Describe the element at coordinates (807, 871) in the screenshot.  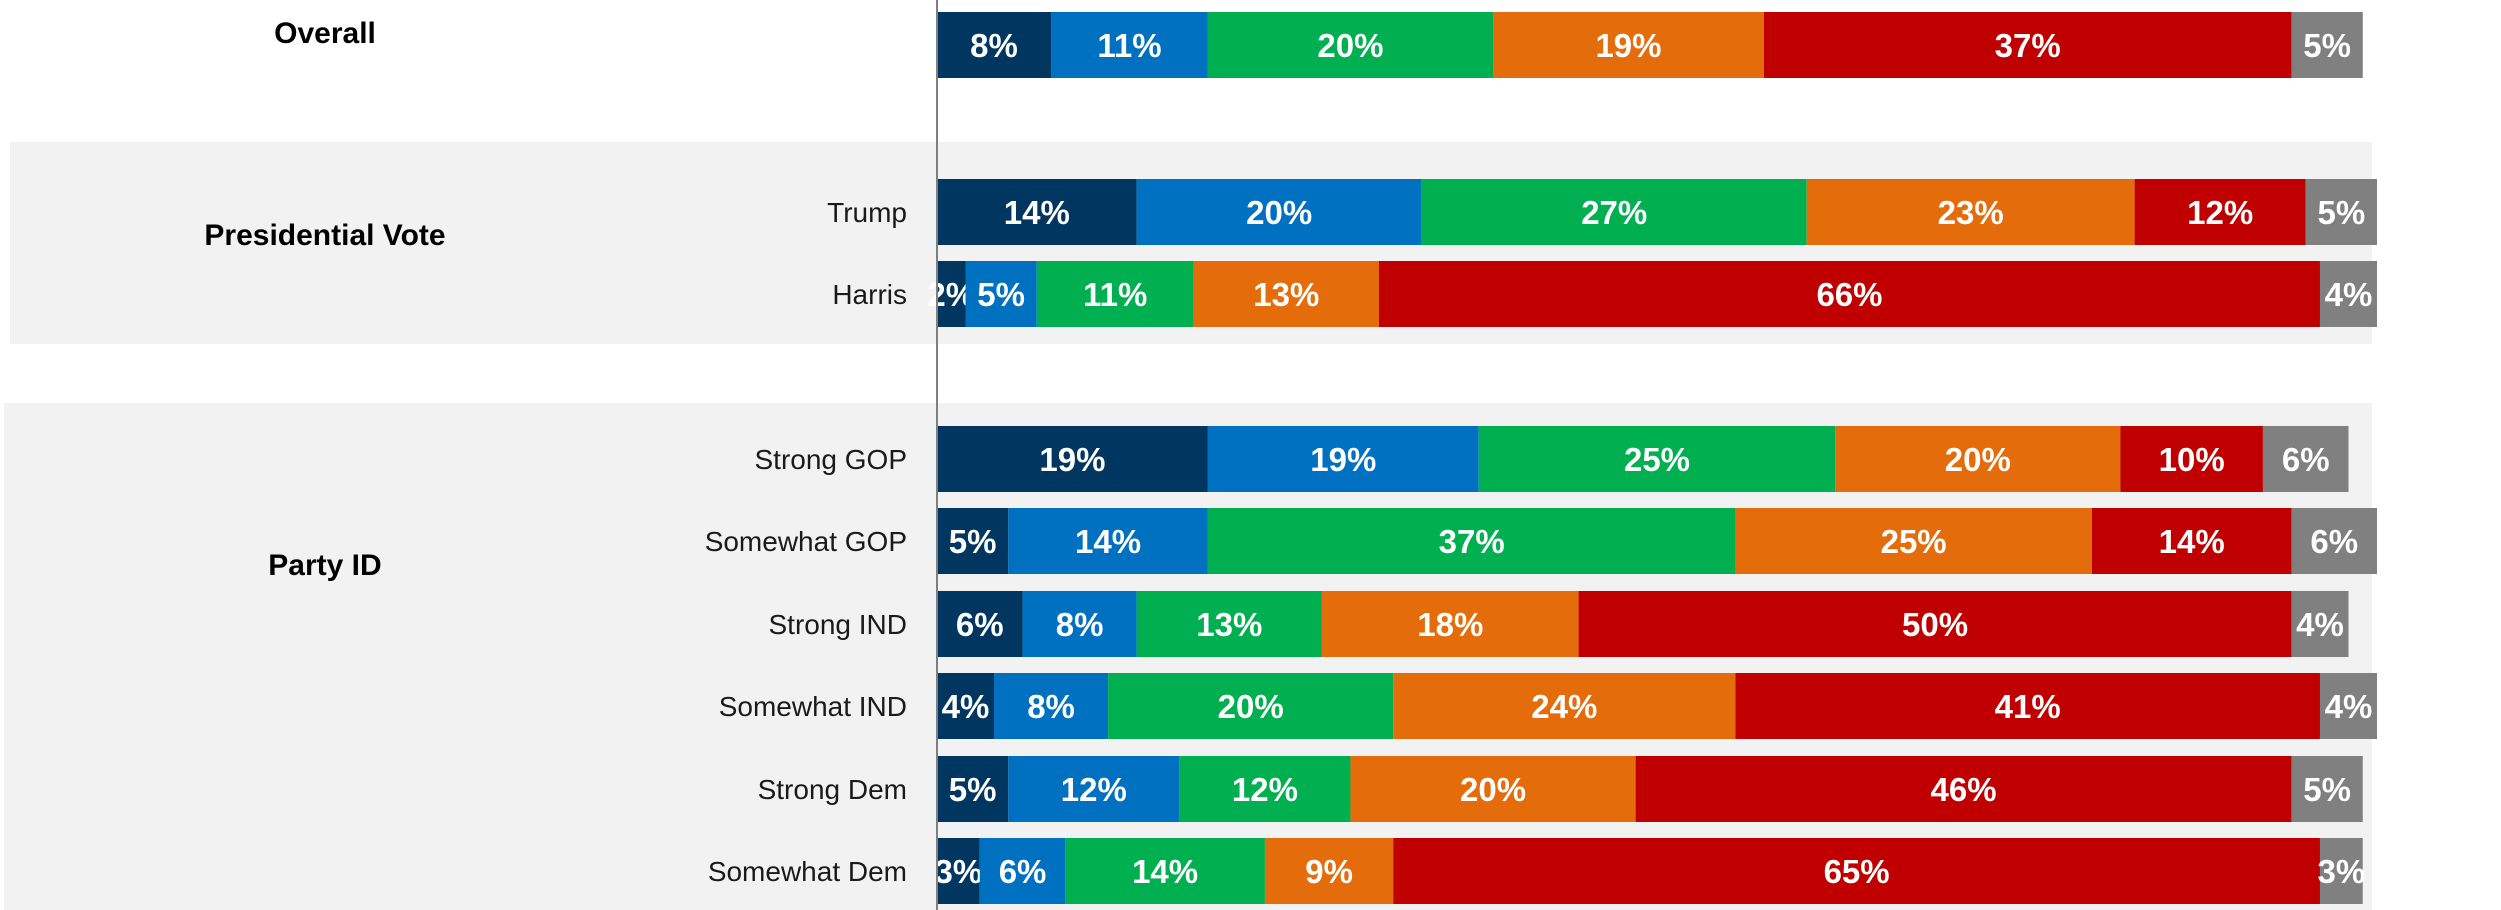
I see `row-label: Somewhat Dem` at that location.